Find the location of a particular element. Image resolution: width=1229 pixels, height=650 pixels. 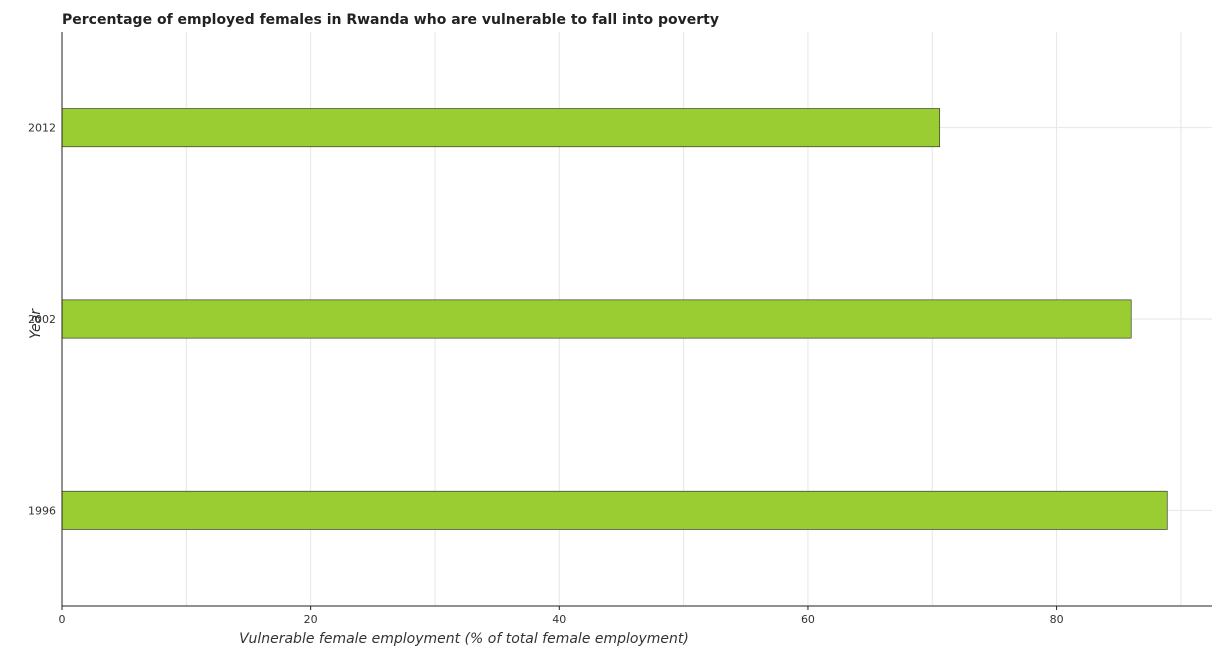

x-tick-label: 0 is located at coordinates (62, 619).